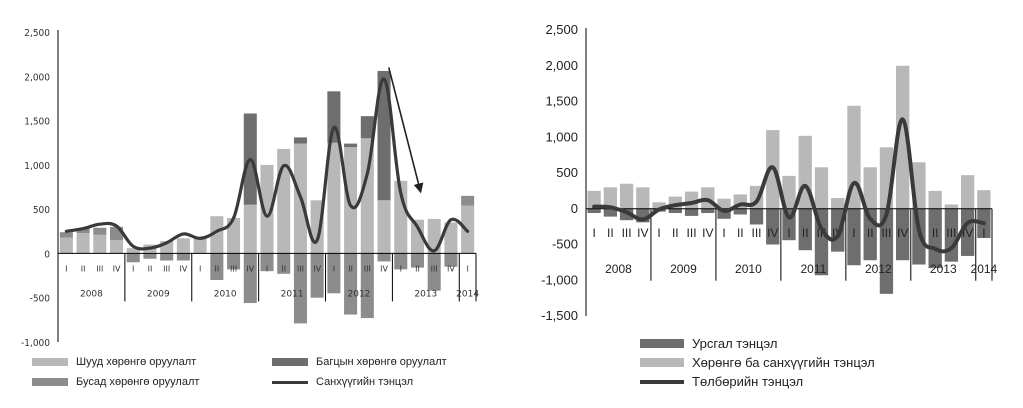  I want to click on y-tick-label: -1,000, so click(559, 279).